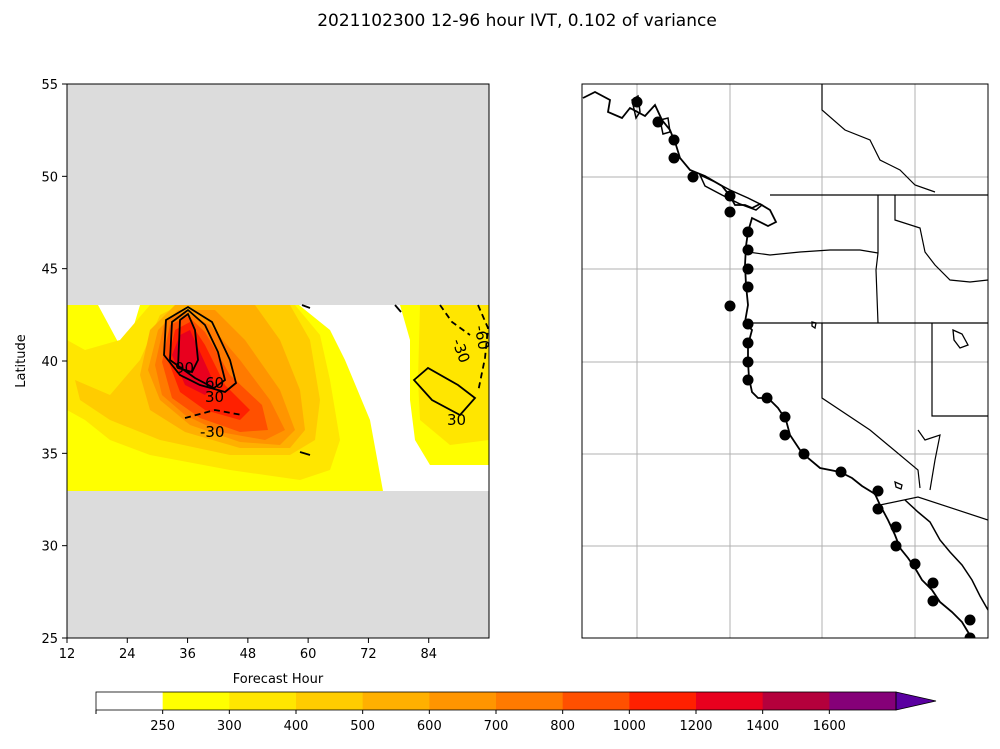 The height and width of the screenshot is (749, 1000). I want to click on colorbar-segments, so click(496, 701).